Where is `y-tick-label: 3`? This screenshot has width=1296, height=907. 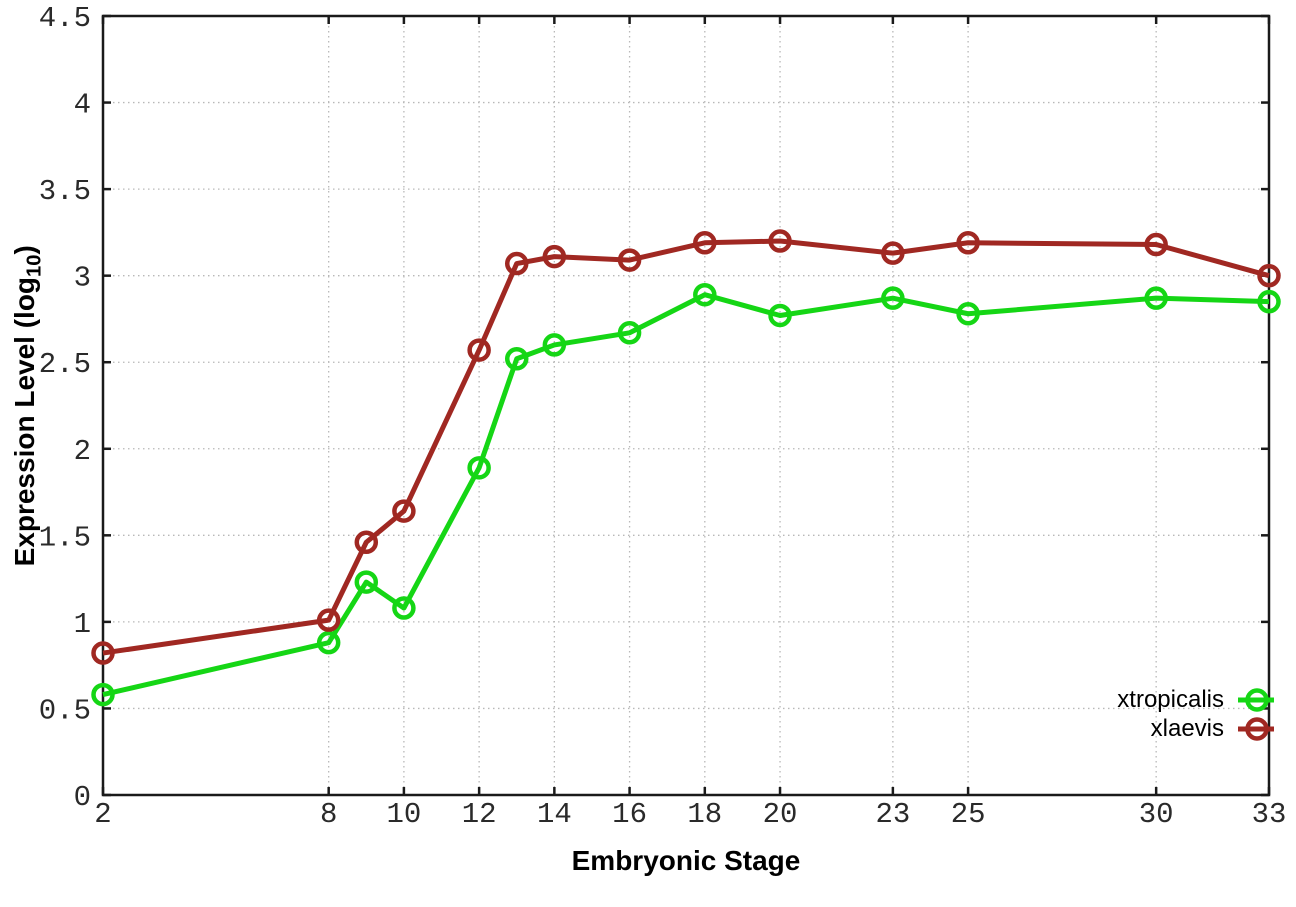 y-tick-label: 3 is located at coordinates (82, 278).